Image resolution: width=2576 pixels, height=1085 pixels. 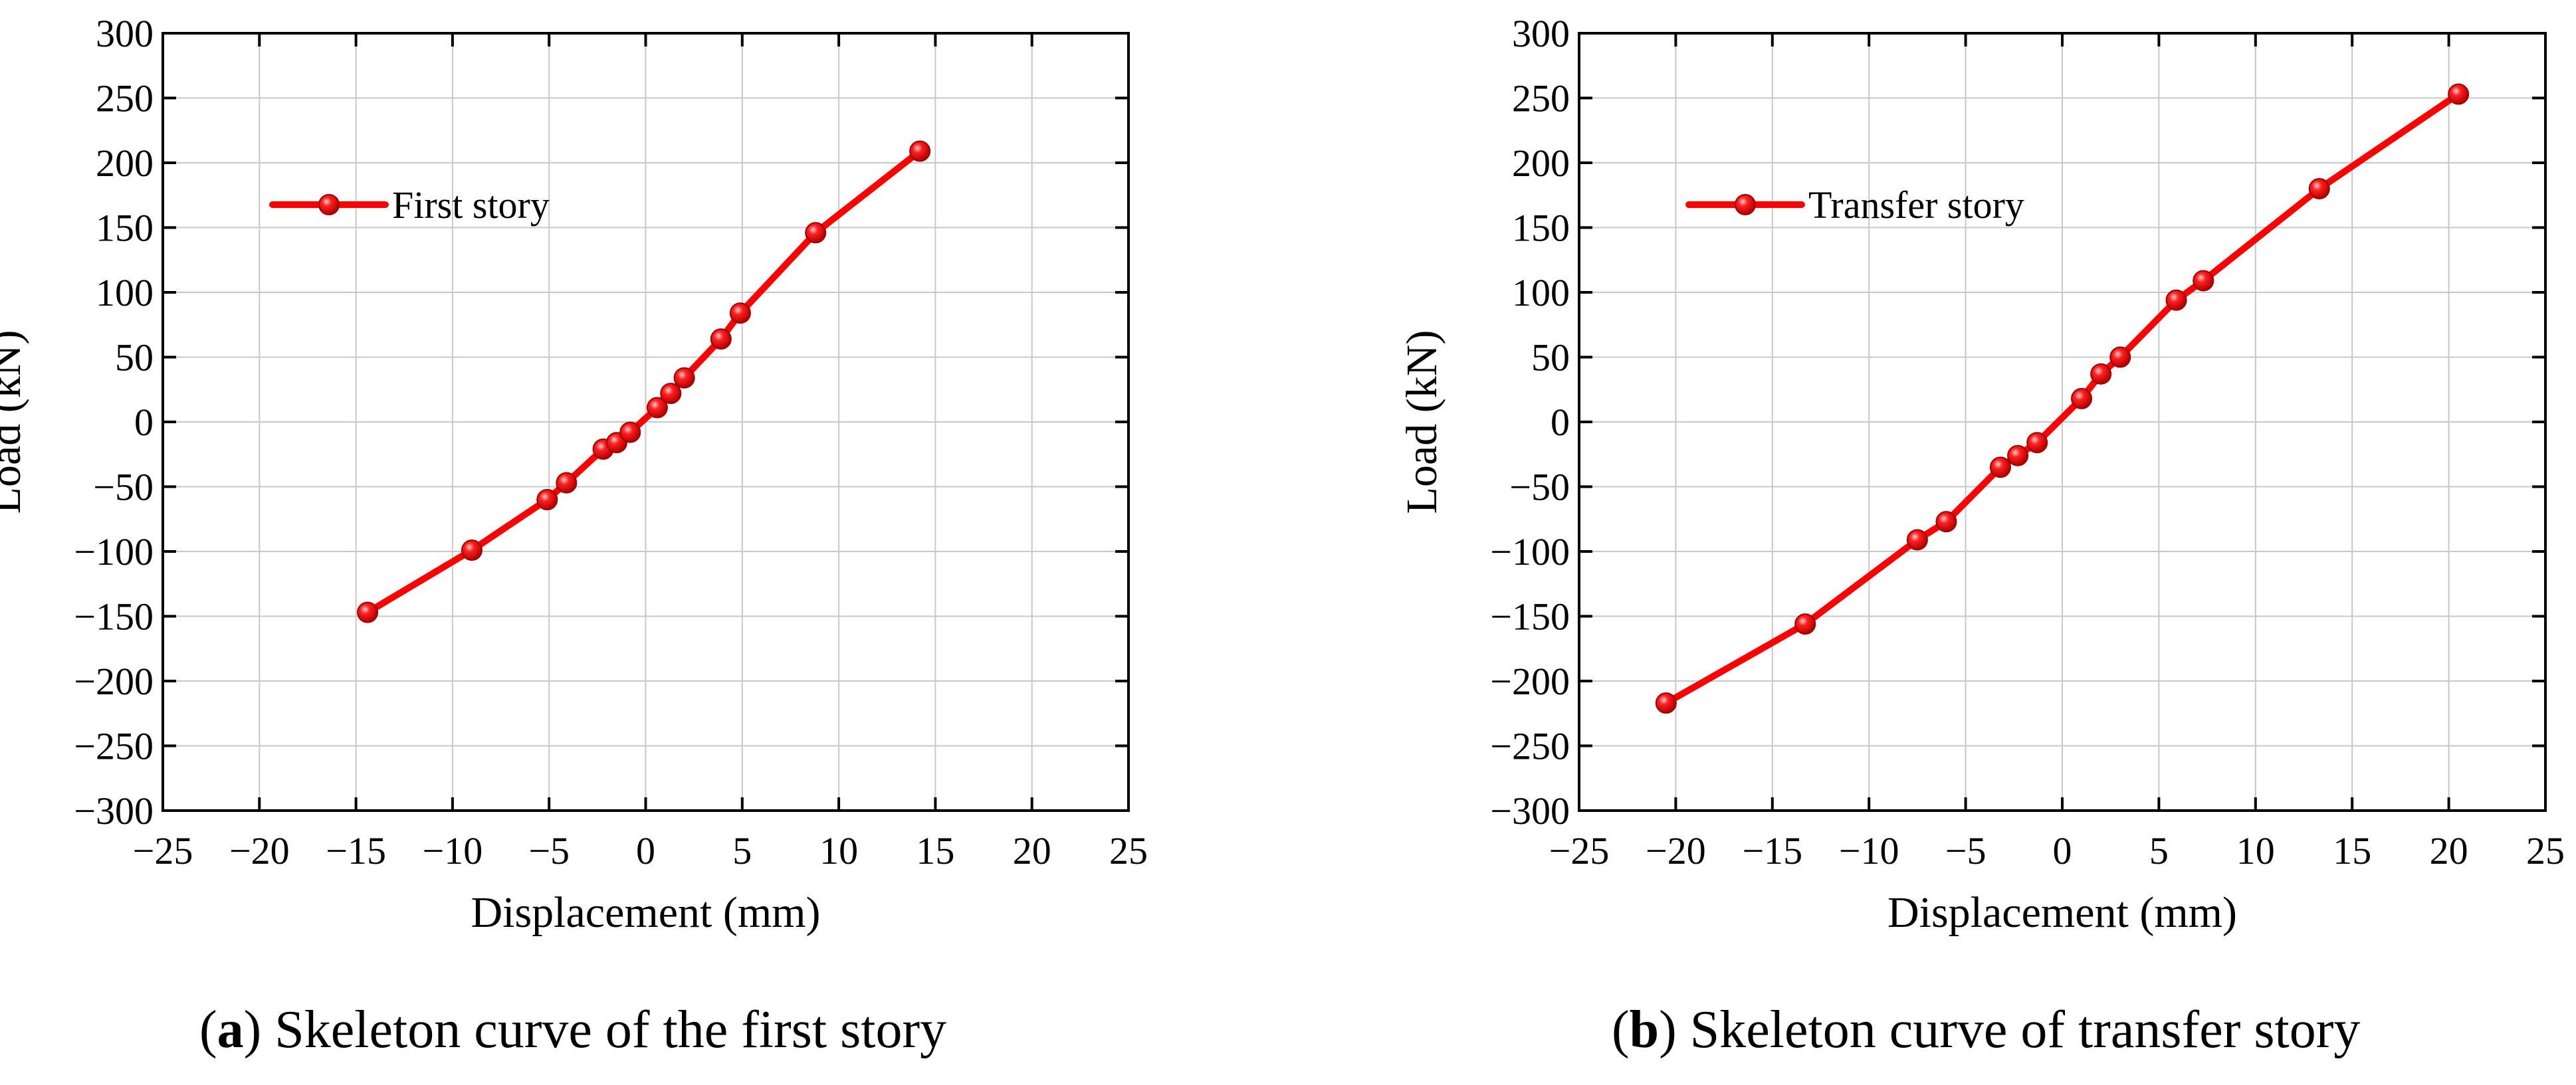 What do you see at coordinates (2025, 1030) in the screenshot?
I see `caption-b-text: Skeleton curve of transfer story` at bounding box center [2025, 1030].